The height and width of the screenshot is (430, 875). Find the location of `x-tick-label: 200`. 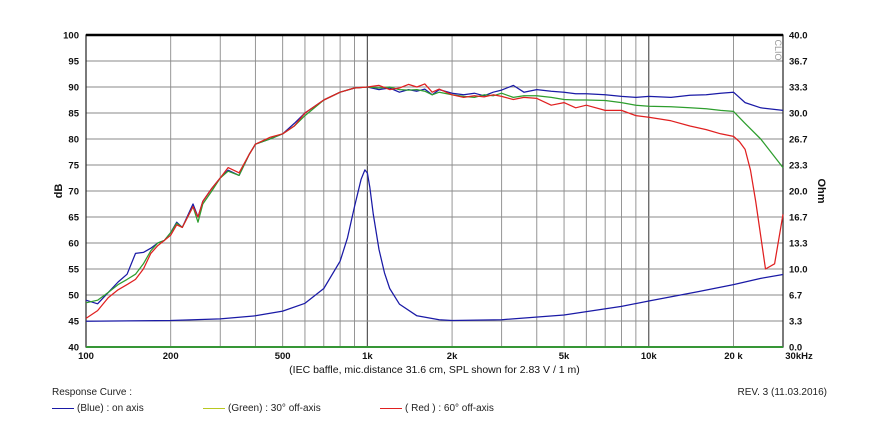

x-tick-label: 200 is located at coordinates (171, 356).